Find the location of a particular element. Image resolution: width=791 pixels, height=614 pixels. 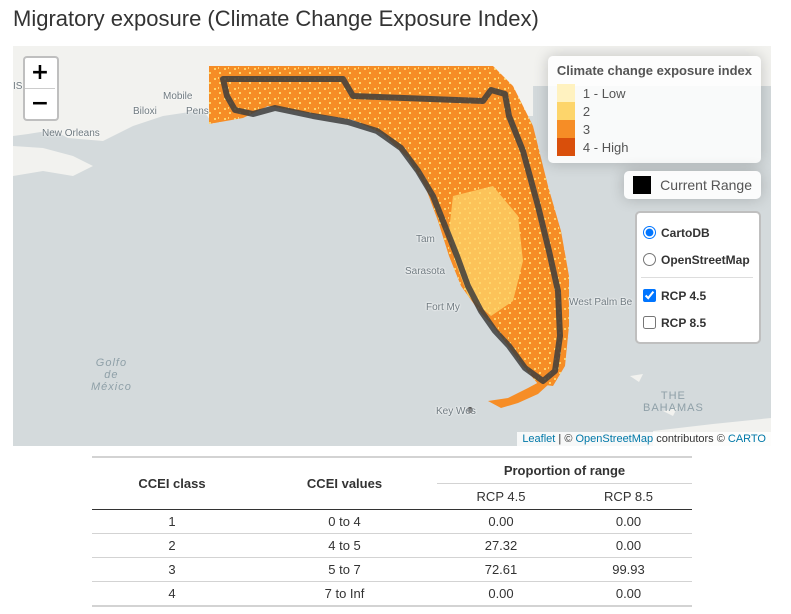

place-label-mobile: Mobile is located at coordinates (178, 96).